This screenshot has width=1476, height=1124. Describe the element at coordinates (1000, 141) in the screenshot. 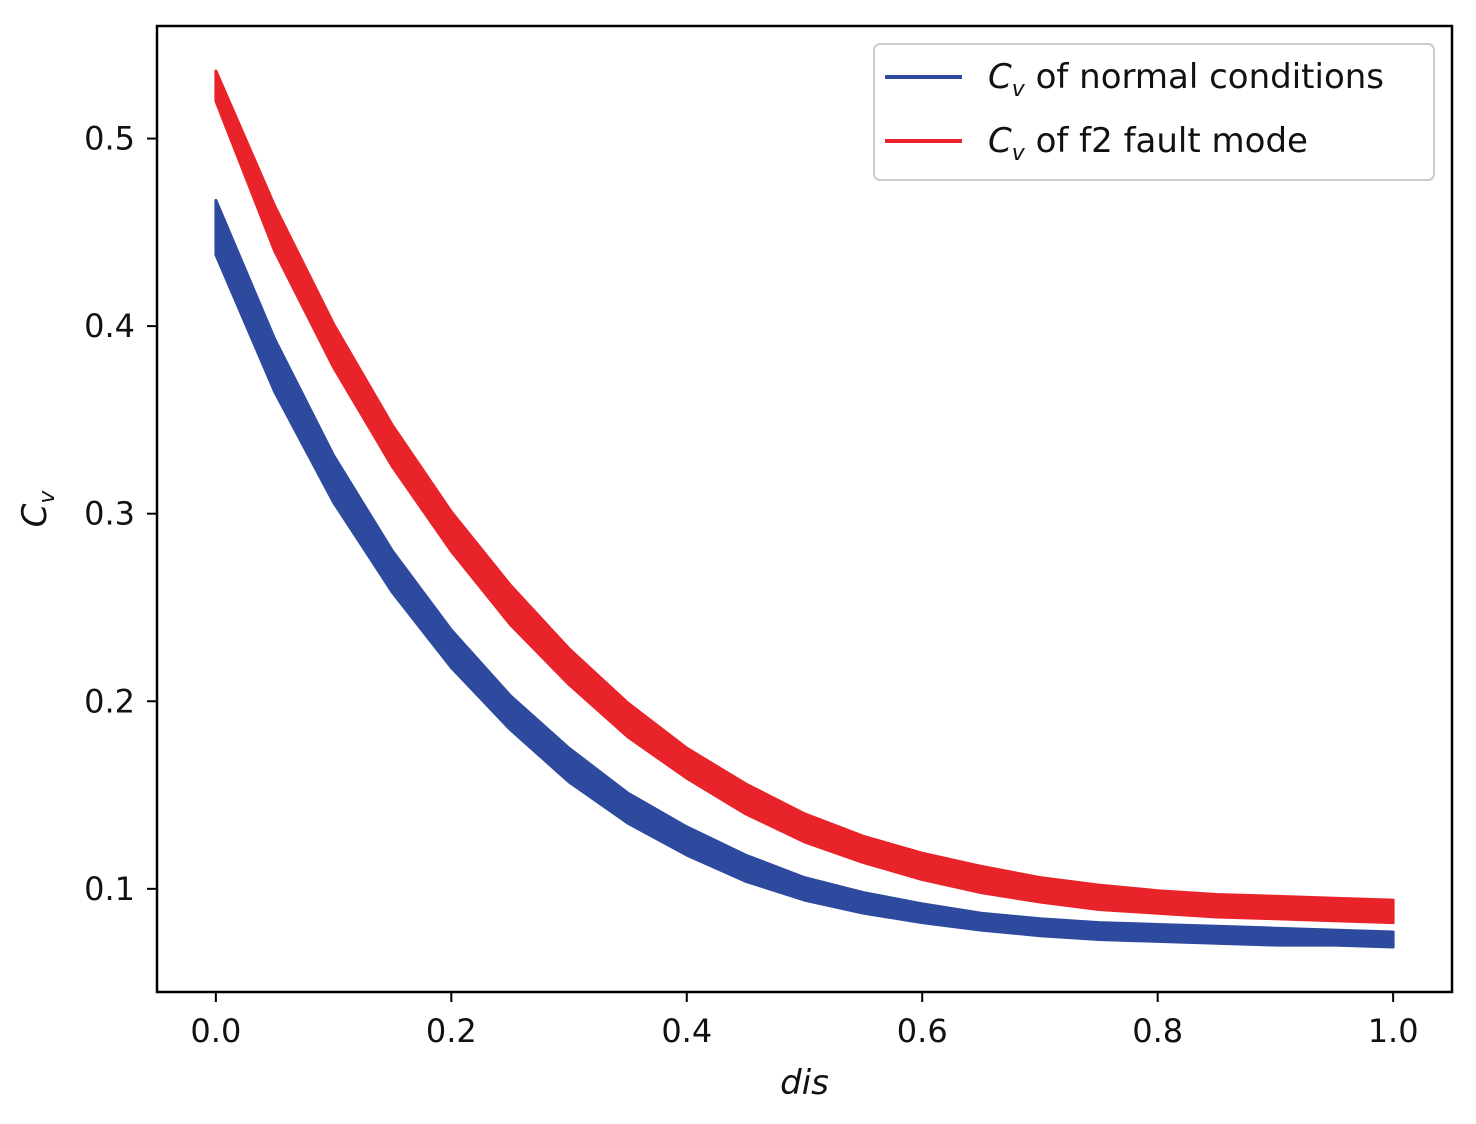

I see `legend-label-f2-base: C` at that location.